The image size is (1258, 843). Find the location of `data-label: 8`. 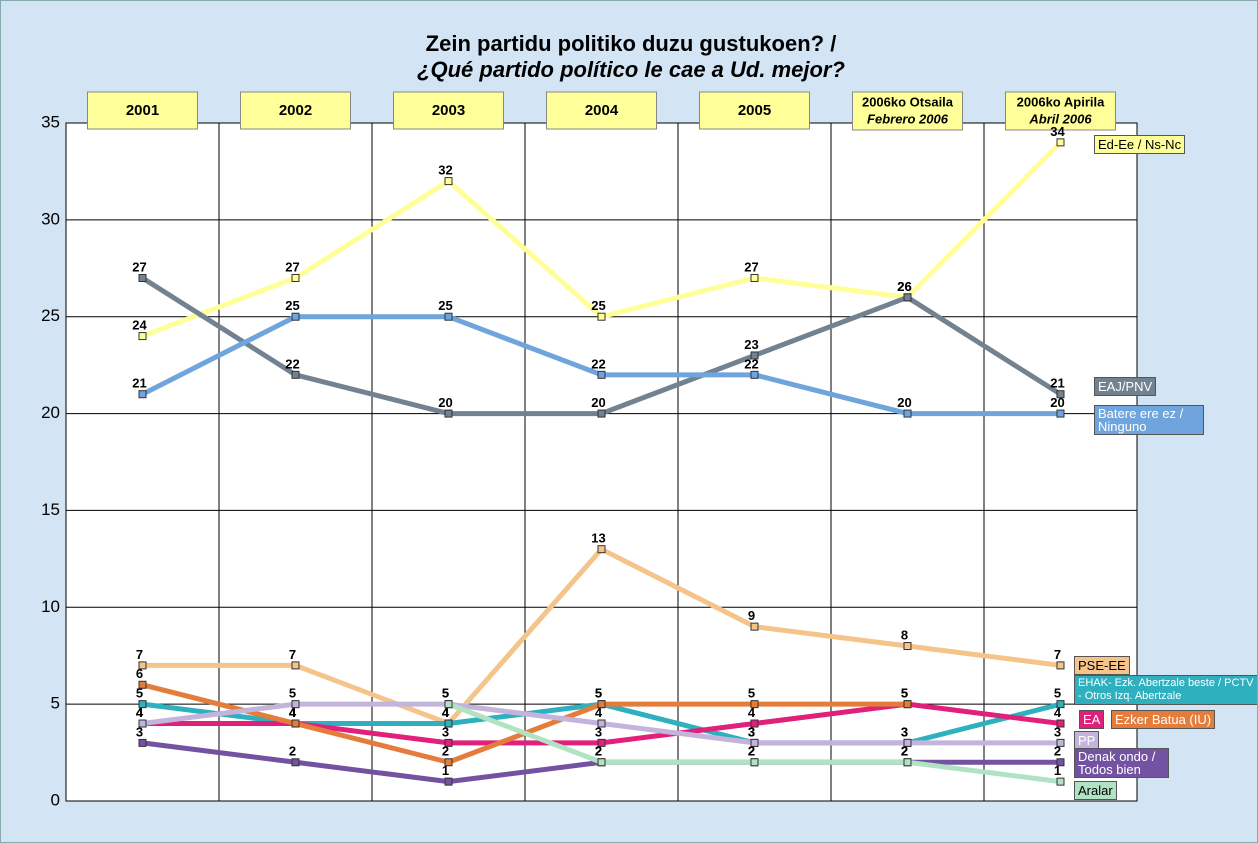

data-label: 8 is located at coordinates (904, 634).